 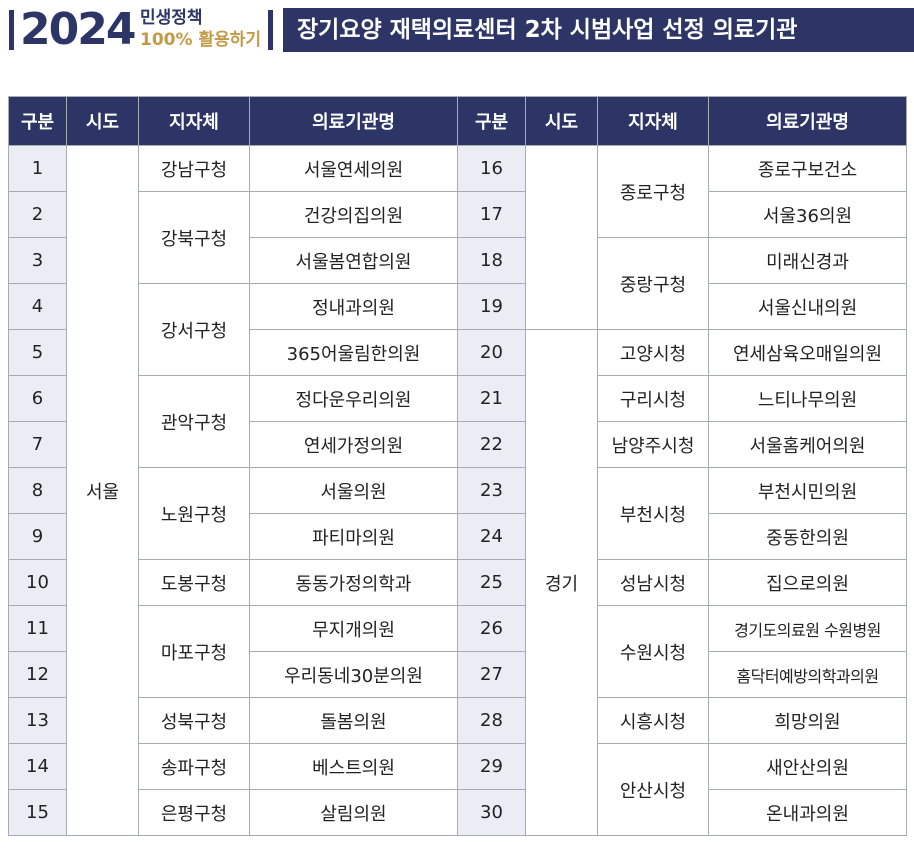 I want to click on row-number: 19, so click(x=491, y=306).